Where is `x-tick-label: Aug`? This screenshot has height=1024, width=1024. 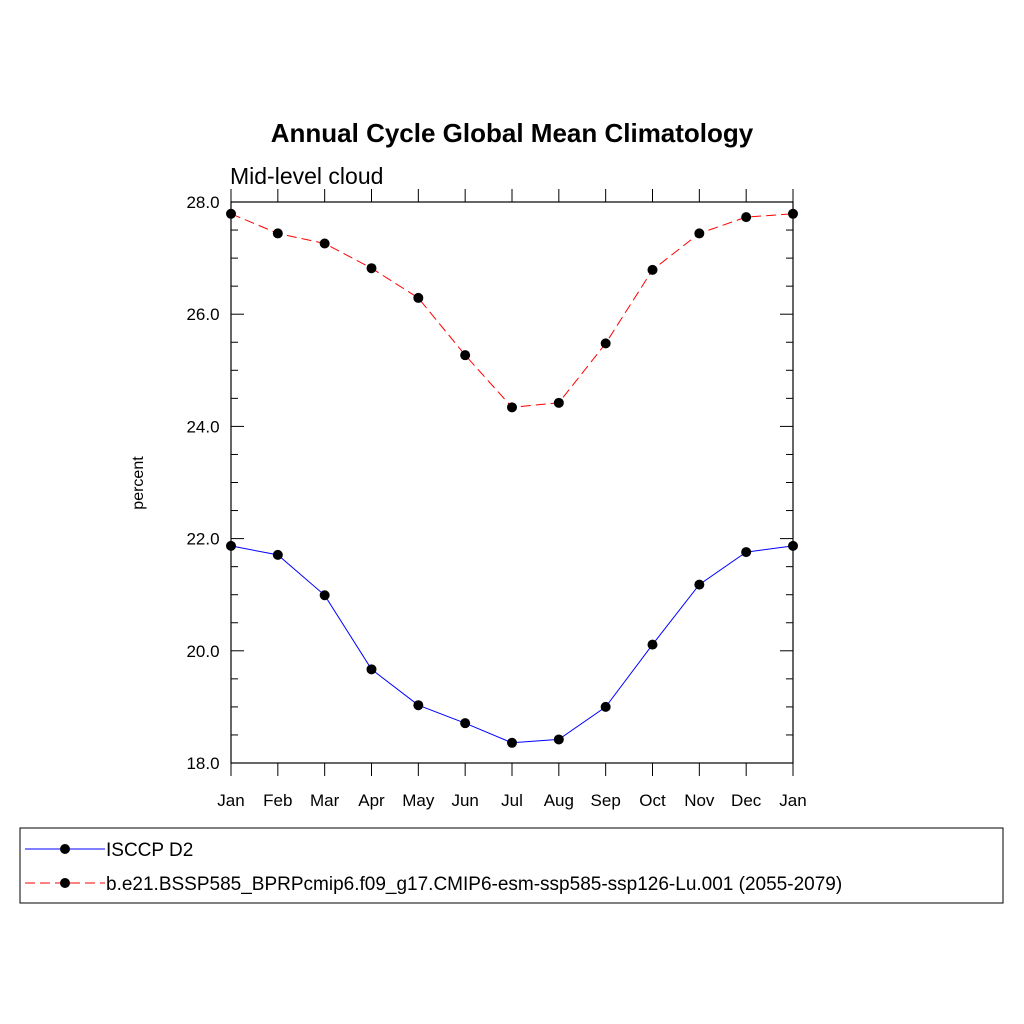 x-tick-label: Aug is located at coordinates (559, 800).